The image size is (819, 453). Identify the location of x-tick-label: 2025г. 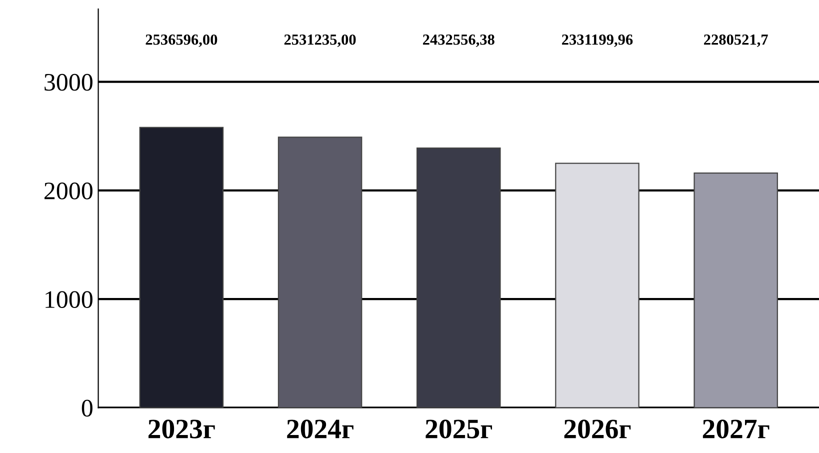
(459, 429).